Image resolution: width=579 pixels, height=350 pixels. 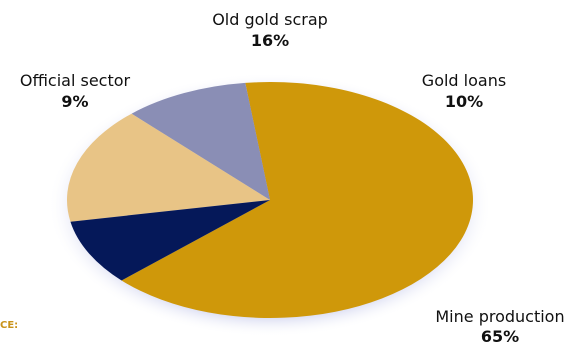 I want to click on slice-label-old-gold-scrap: Old gold scrap 16%, so click(x=270, y=30).